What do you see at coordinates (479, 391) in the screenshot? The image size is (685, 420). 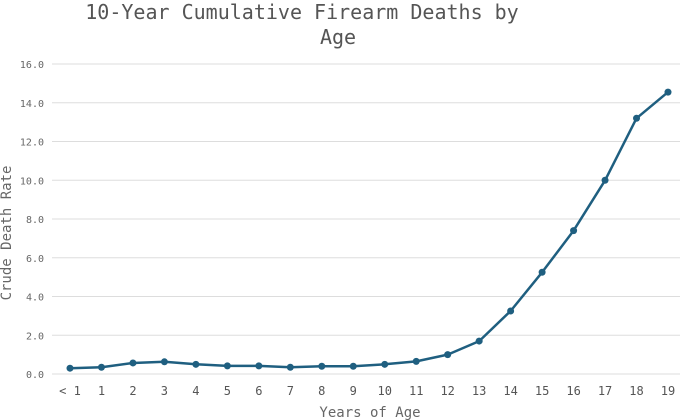 I see `x-tick-label: 13` at bounding box center [479, 391].